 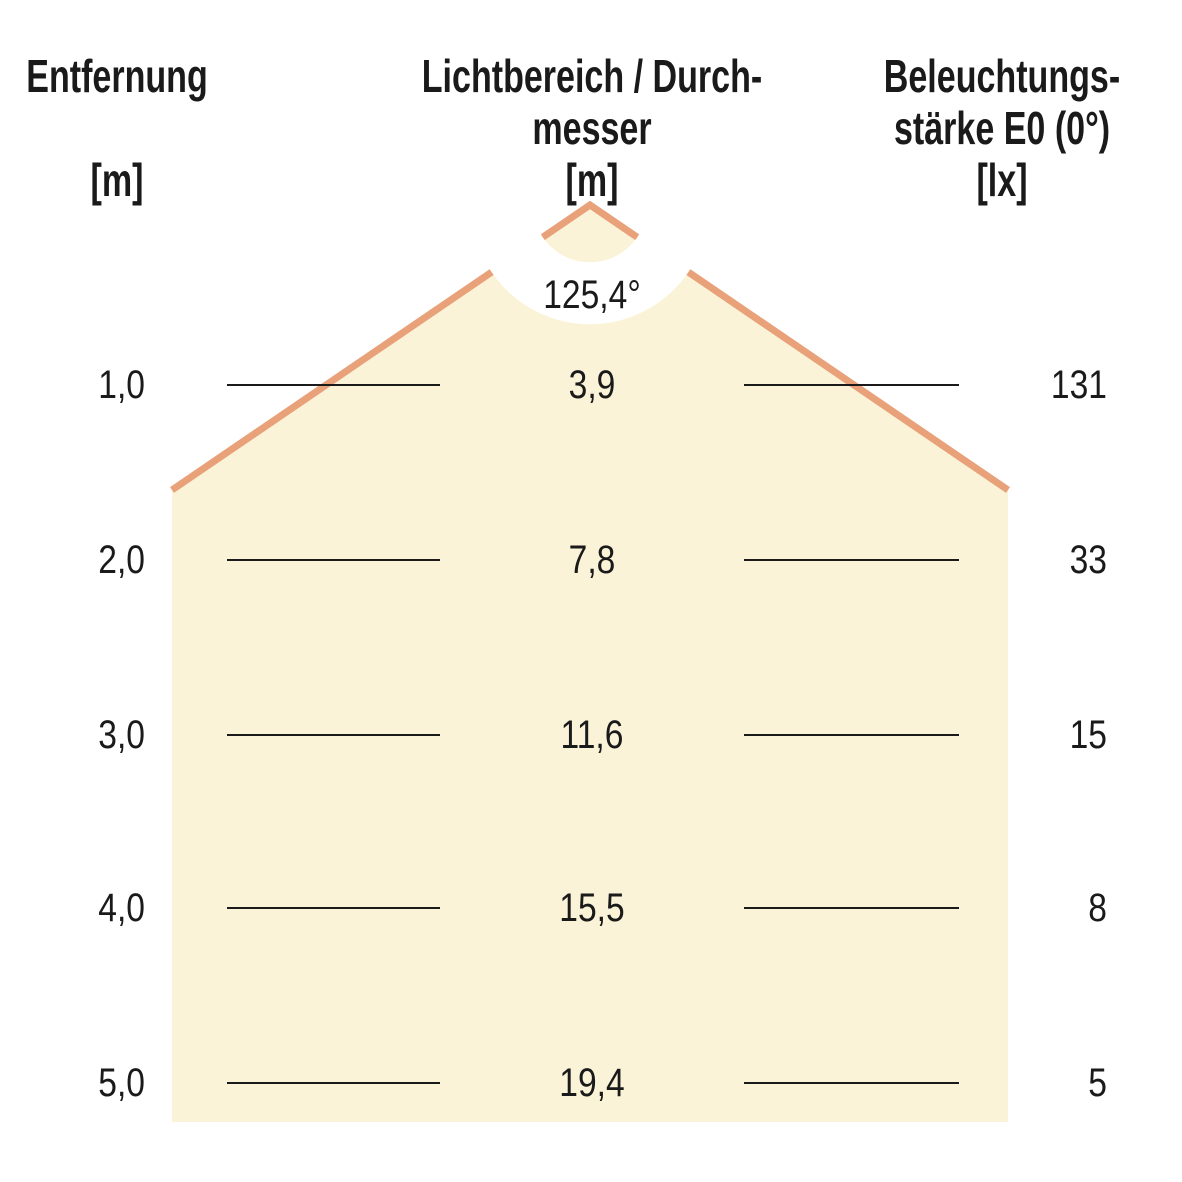 What do you see at coordinates (592, 908) in the screenshot?
I see `diameter-value-4: 15,5` at bounding box center [592, 908].